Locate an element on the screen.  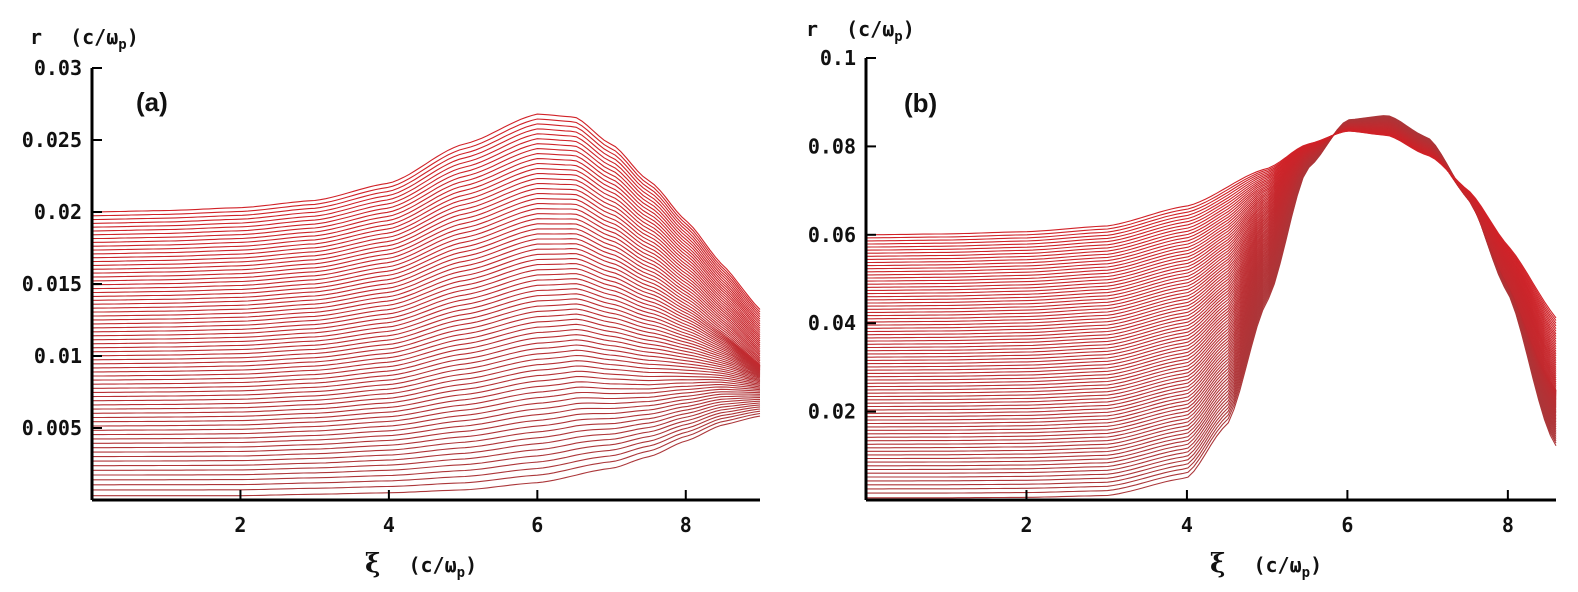
x-tick-label-a-3: 8 is located at coordinates (686, 525).